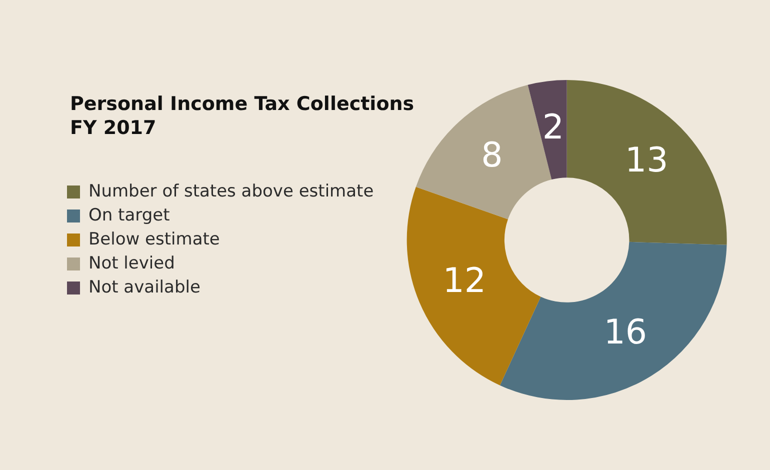 The width and height of the screenshot is (770, 470). Describe the element at coordinates (231, 191) in the screenshot. I see `legend-label: Number of states above estimate` at that location.